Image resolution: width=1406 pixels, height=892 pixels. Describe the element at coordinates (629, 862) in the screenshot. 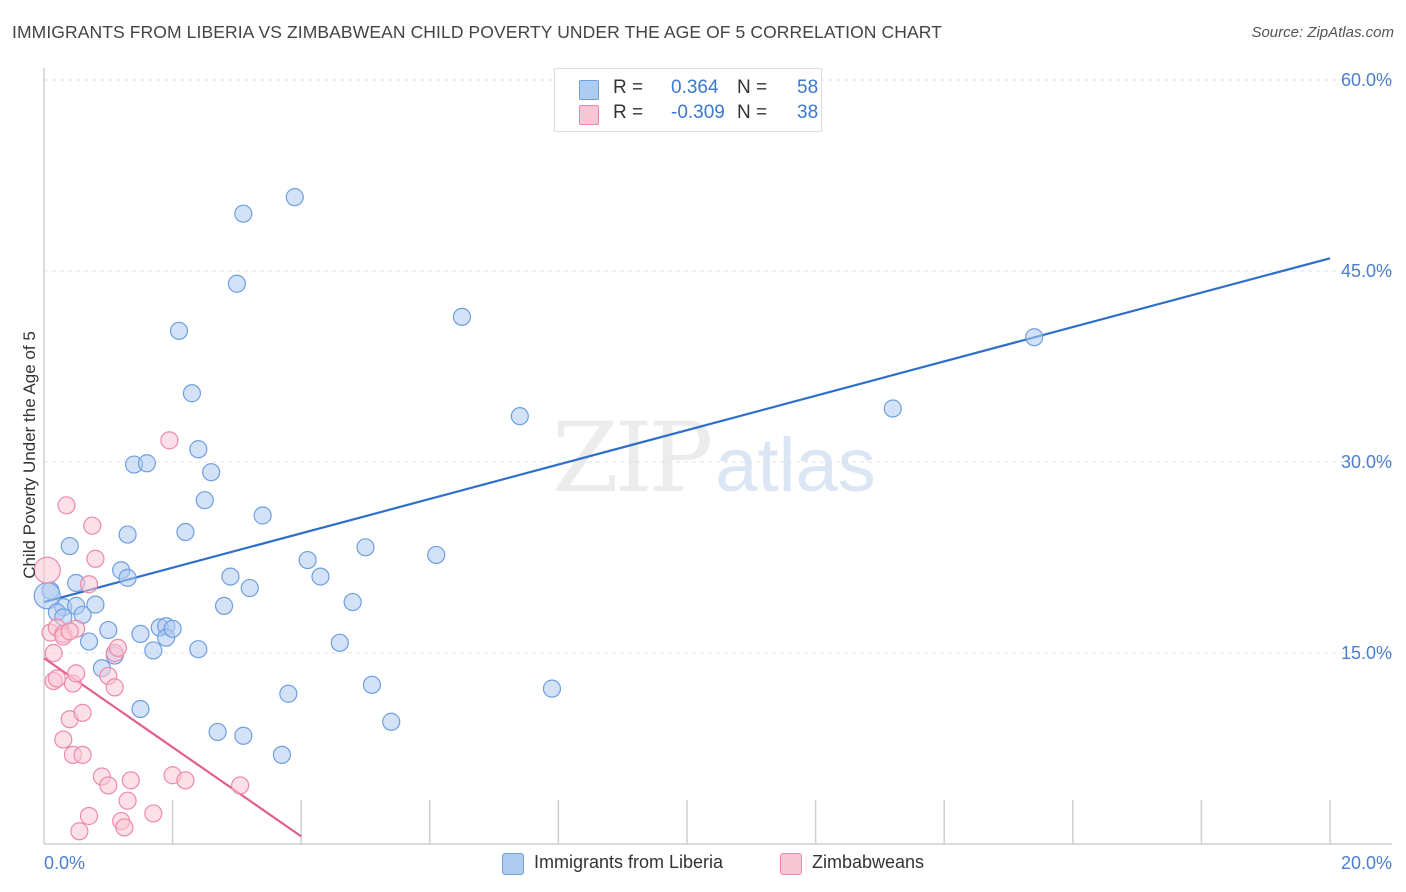

I see `bottom-legend-label-liberia: Immigrants from Liberia` at that location.